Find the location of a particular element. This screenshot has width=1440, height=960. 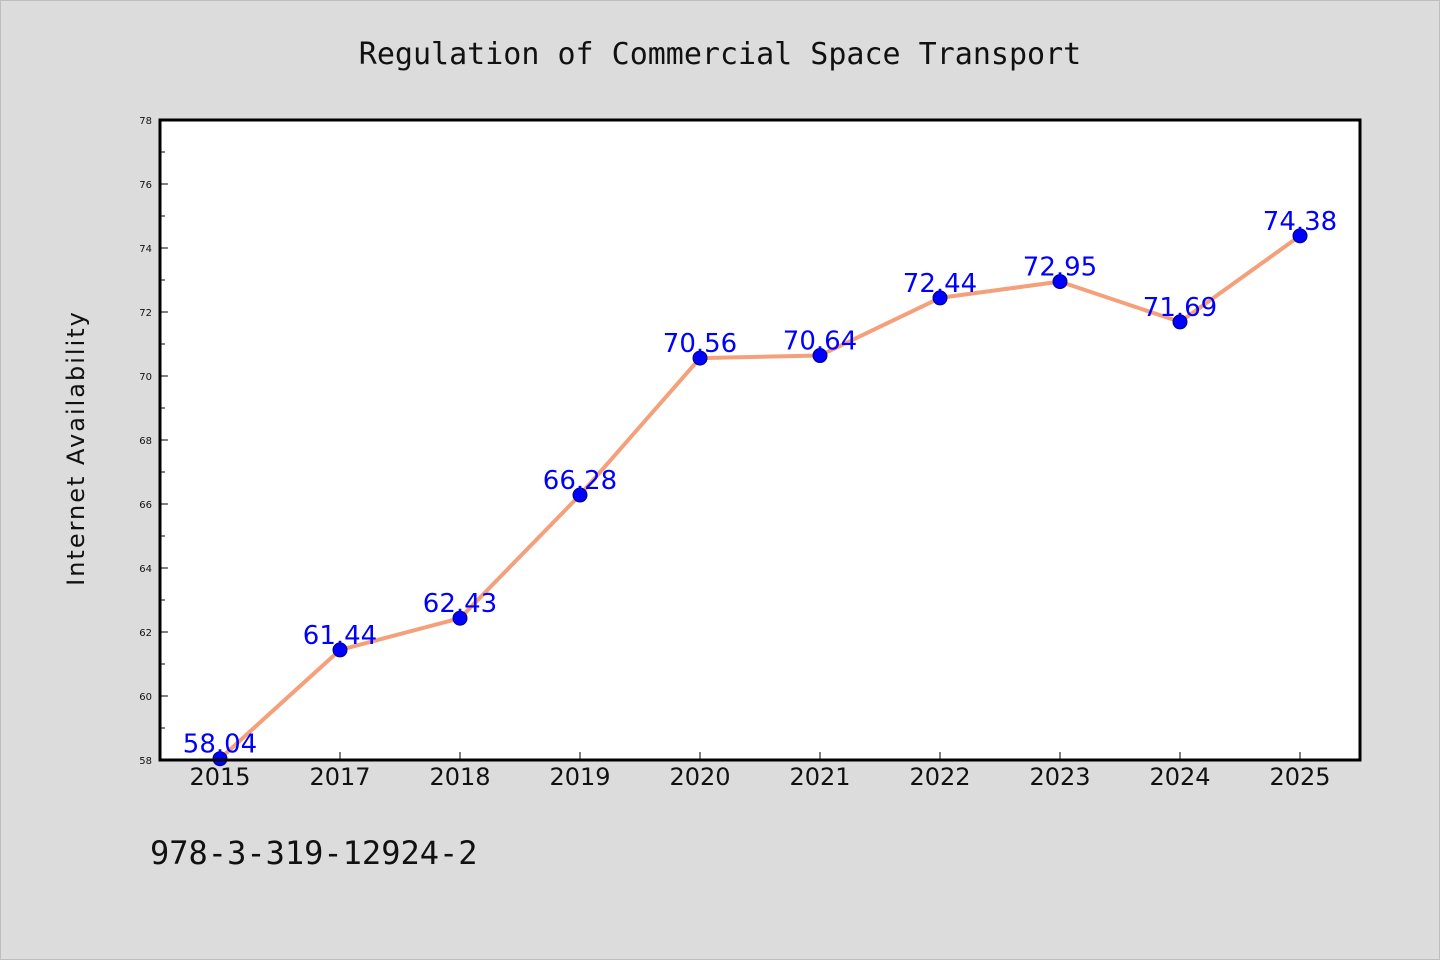

y-tick-label: 64 is located at coordinates (145, 569).